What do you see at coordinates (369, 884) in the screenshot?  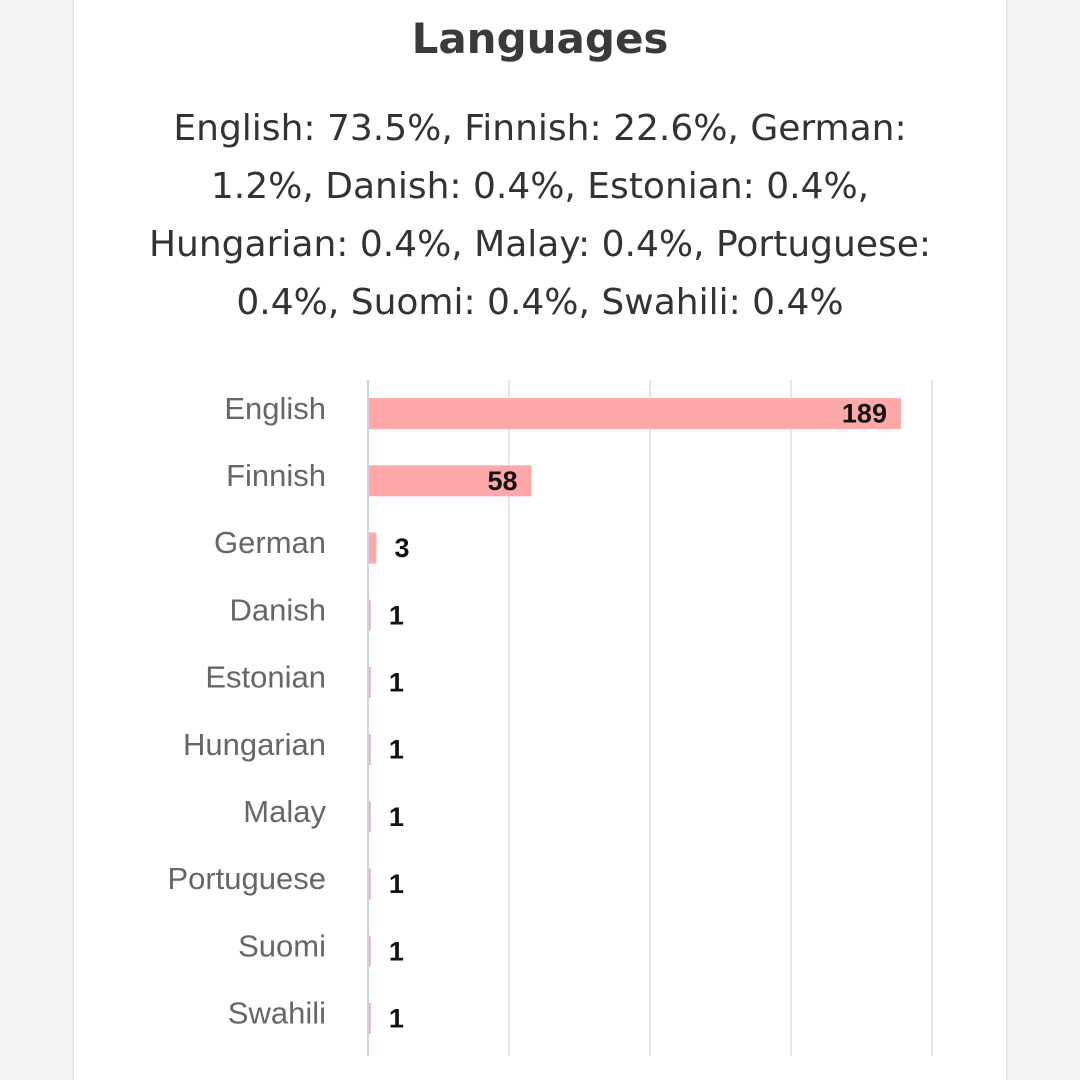 I see `bar-portuguese` at bounding box center [369, 884].